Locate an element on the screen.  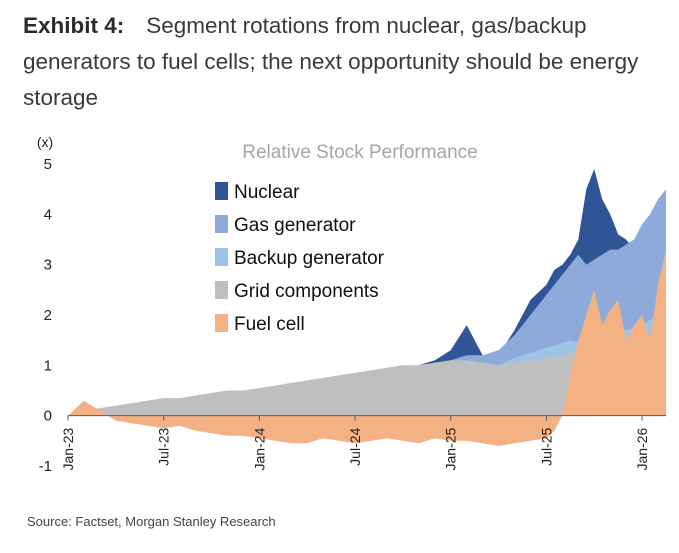
y-tick-label: 3 is located at coordinates (48, 265).